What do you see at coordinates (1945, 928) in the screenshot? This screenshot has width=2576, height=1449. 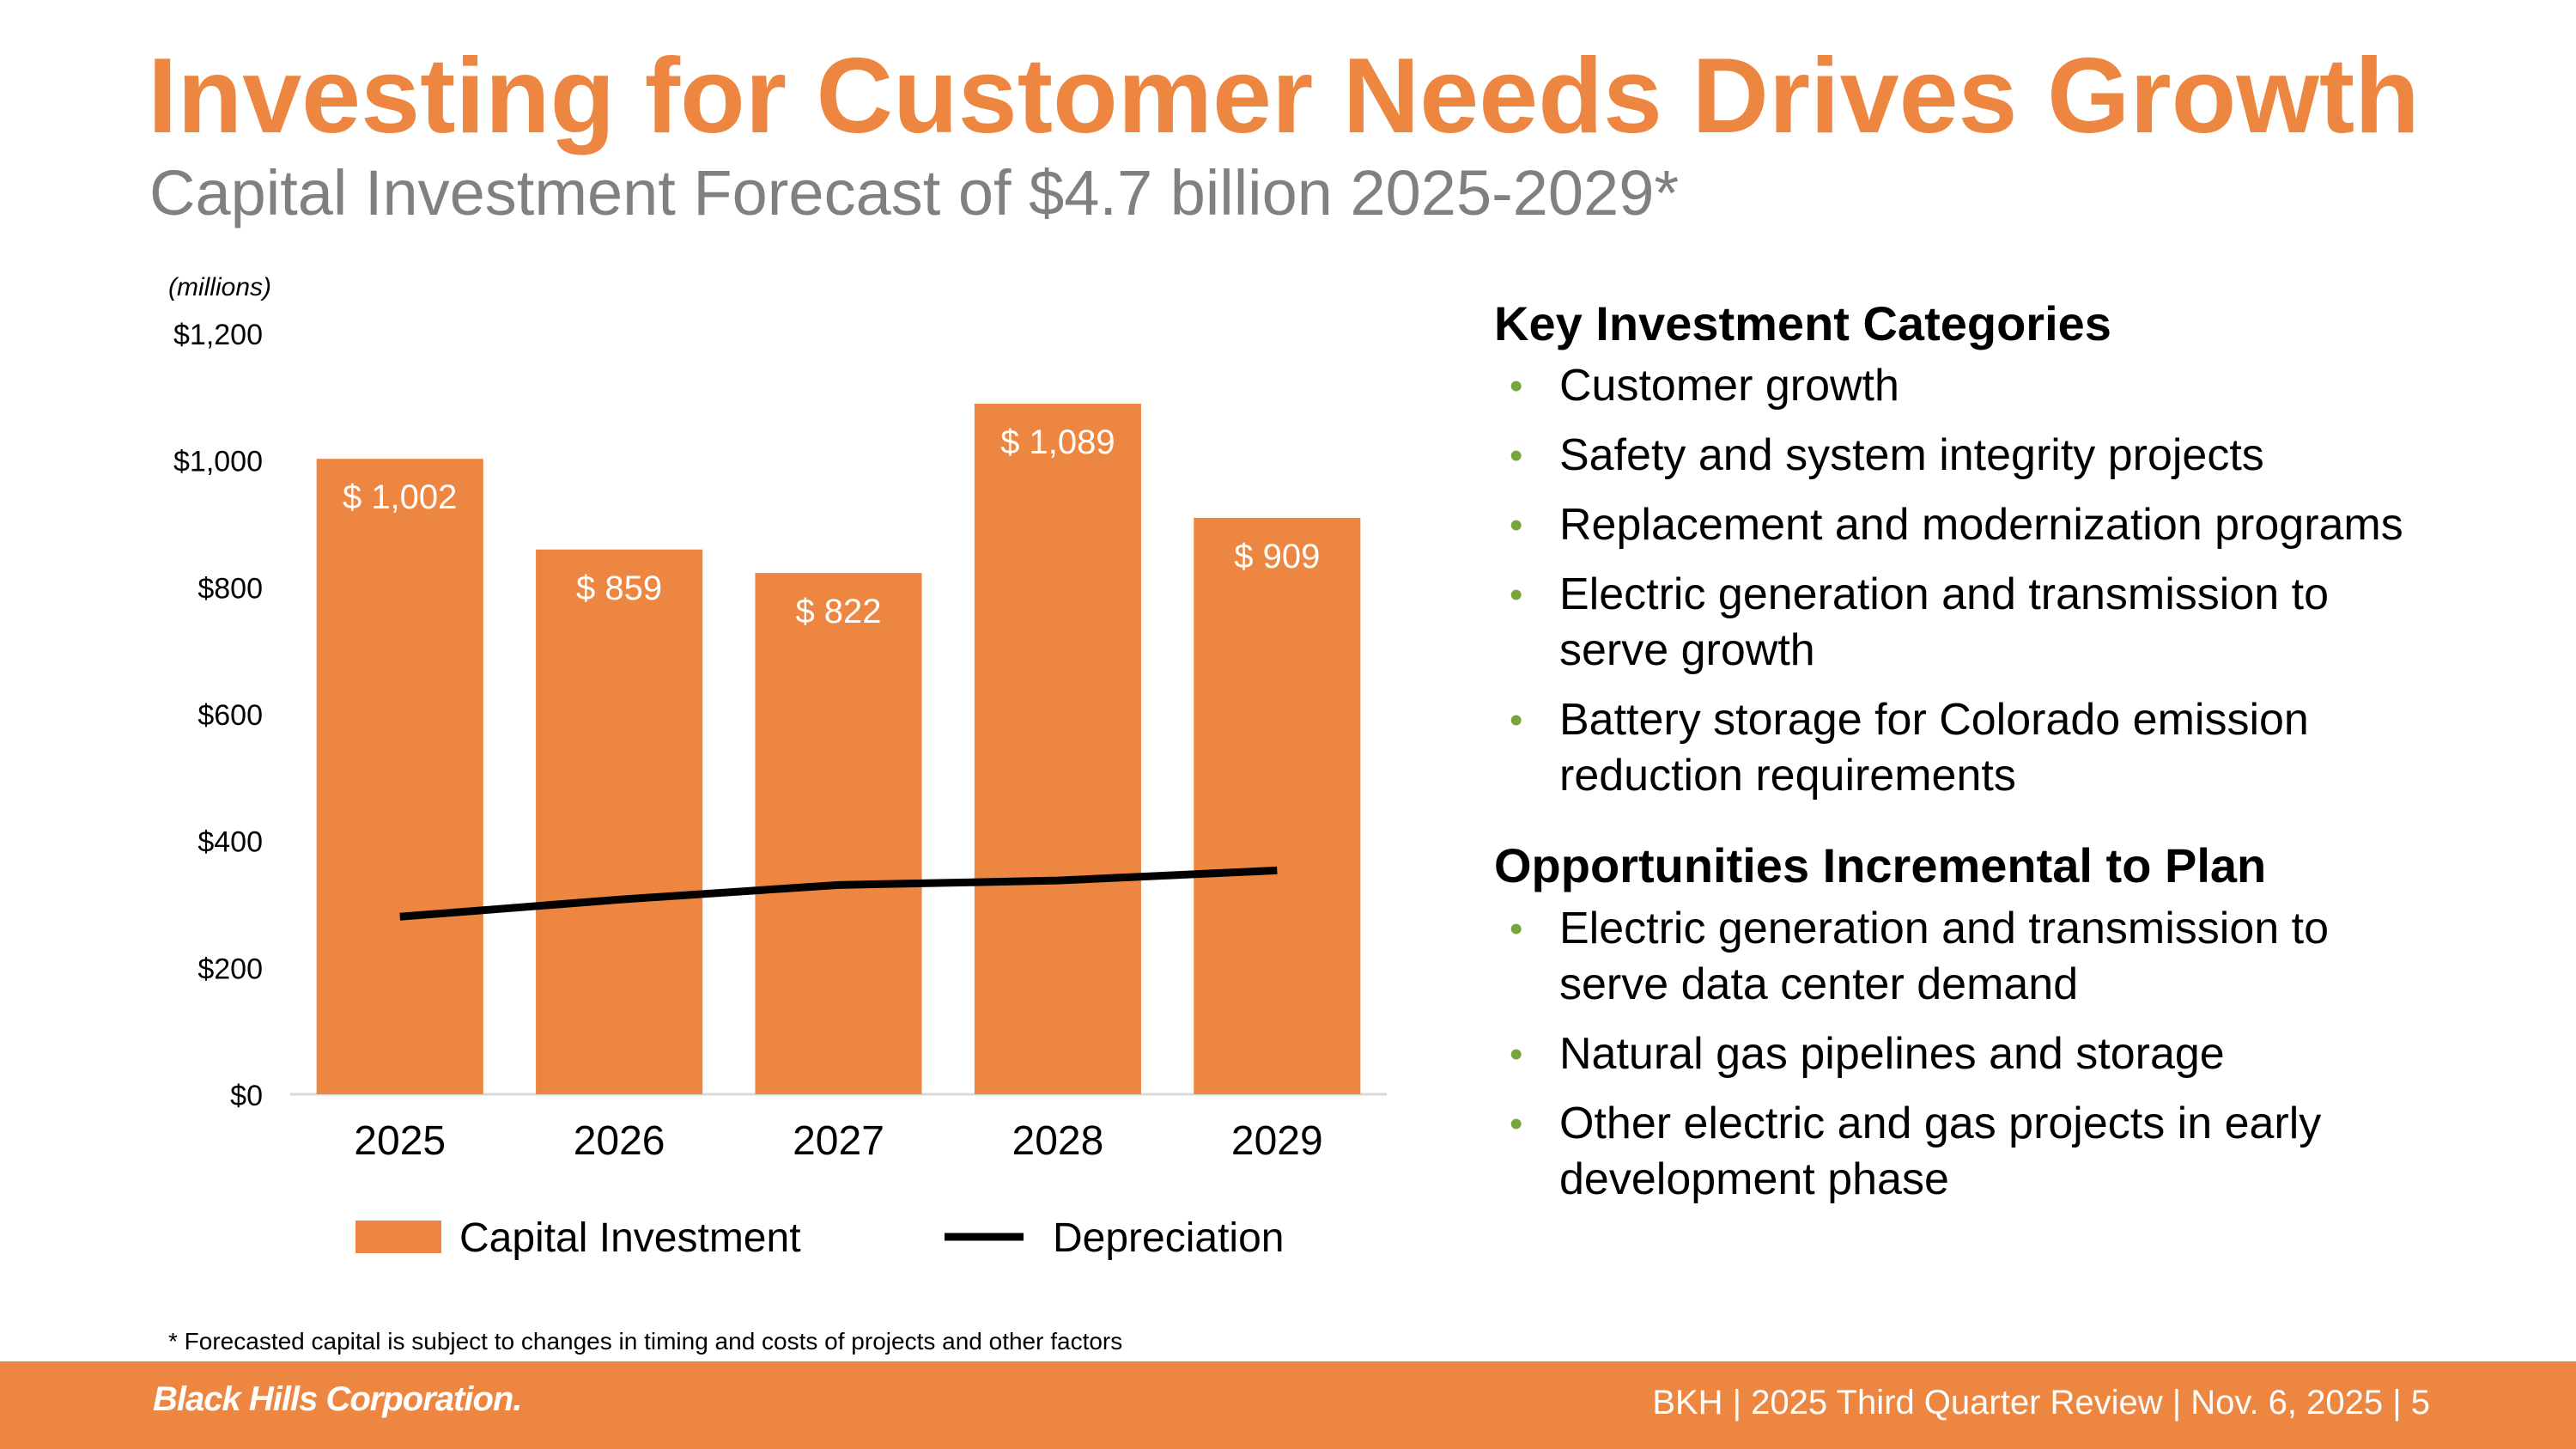 I see `opportunity-item-text: Electric generation and transmission to` at bounding box center [1945, 928].